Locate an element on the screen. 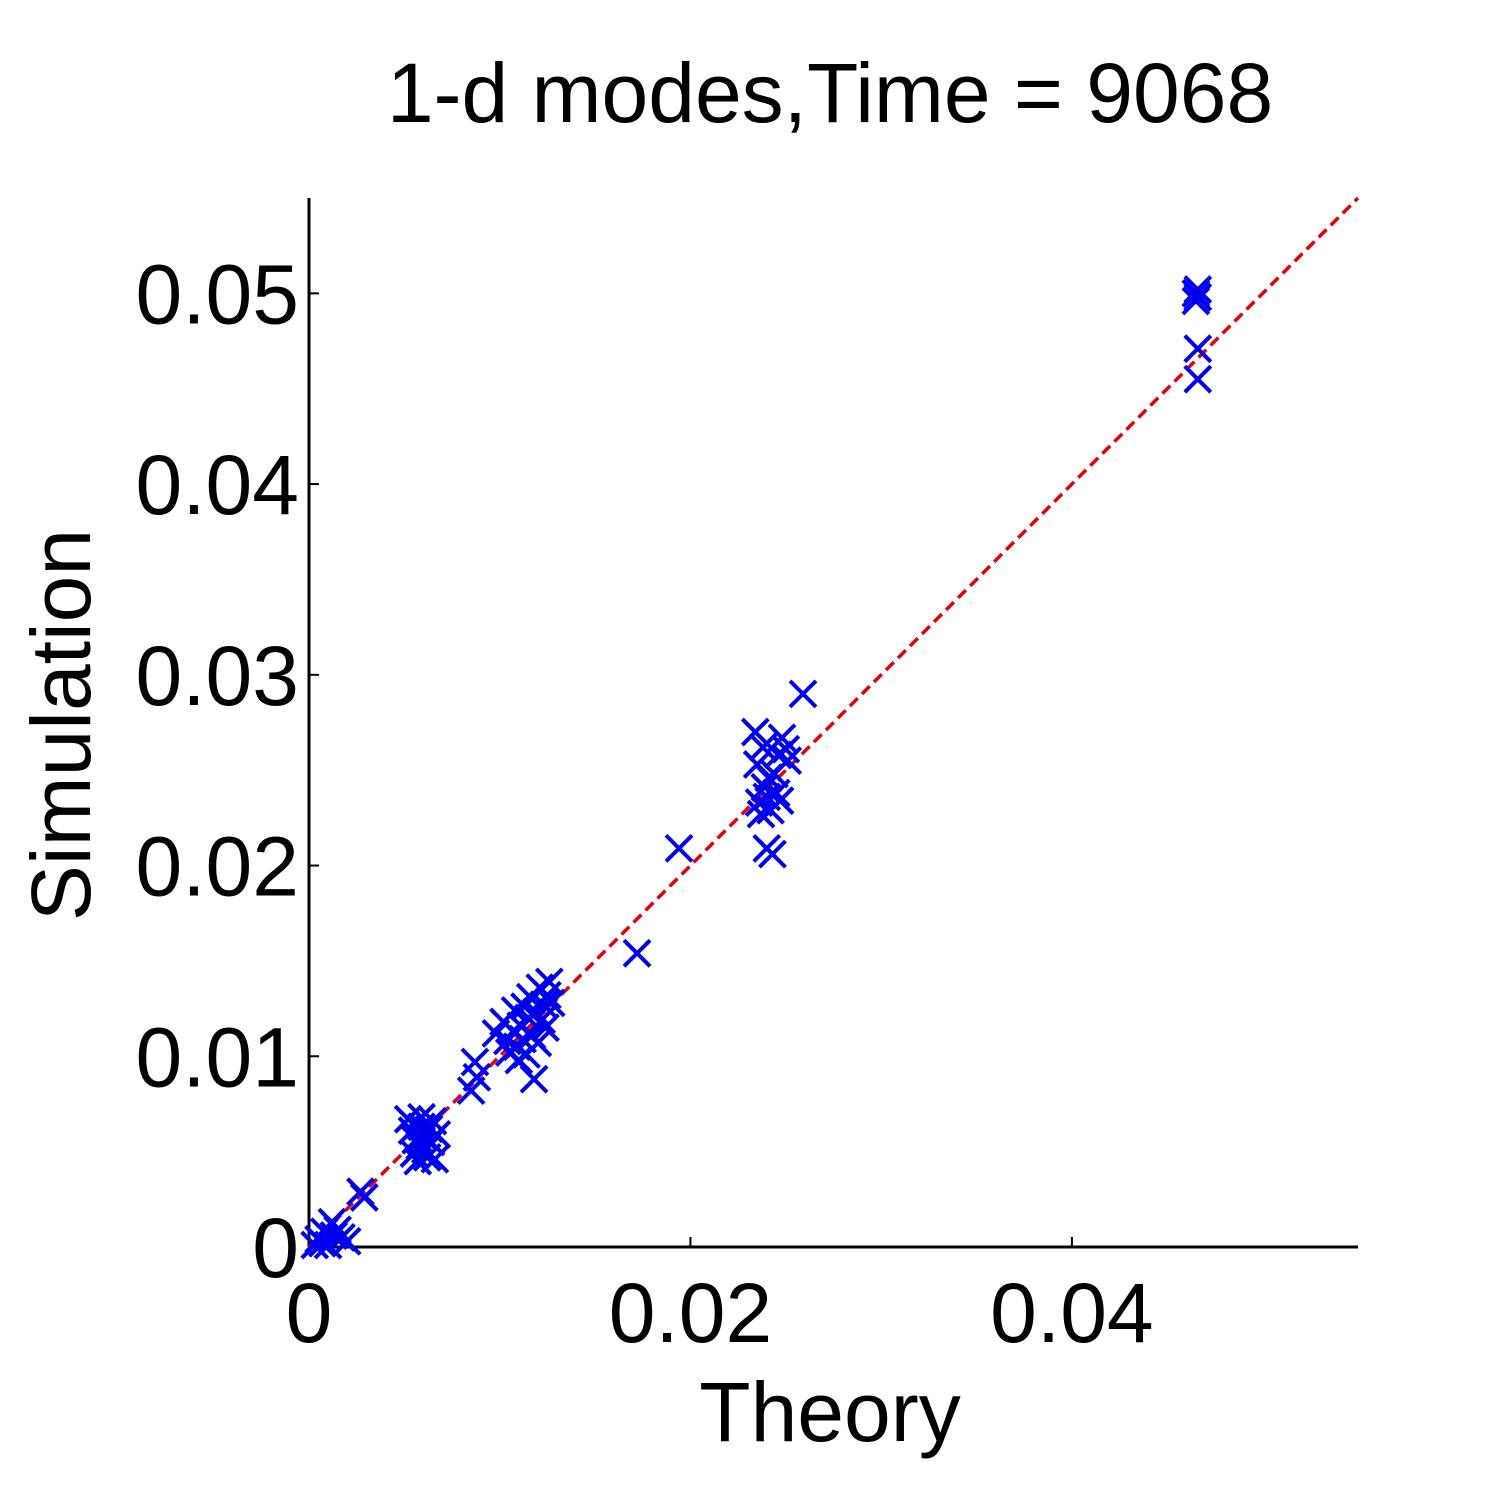  x-axis-label: Theory is located at coordinates (829, 1412).